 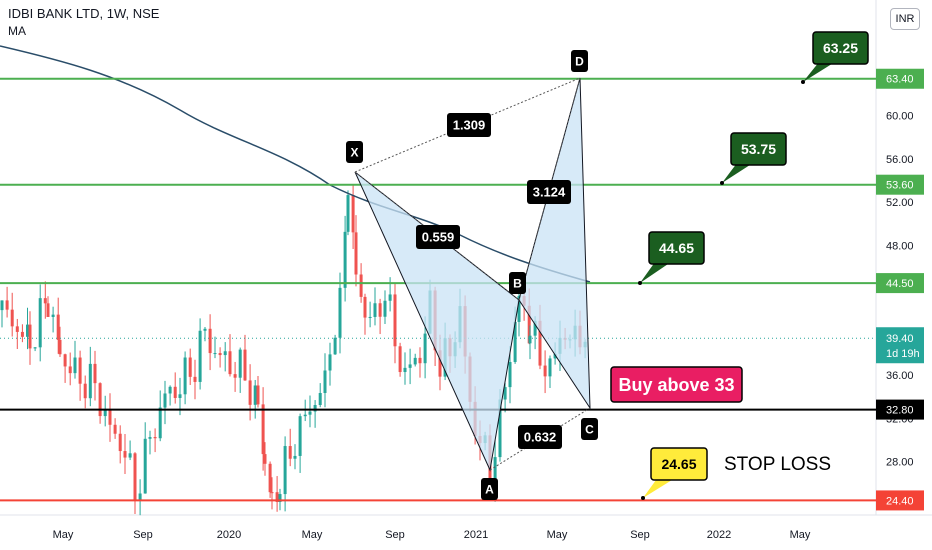 I want to click on pattern-point-c-box, so click(x=589, y=429).